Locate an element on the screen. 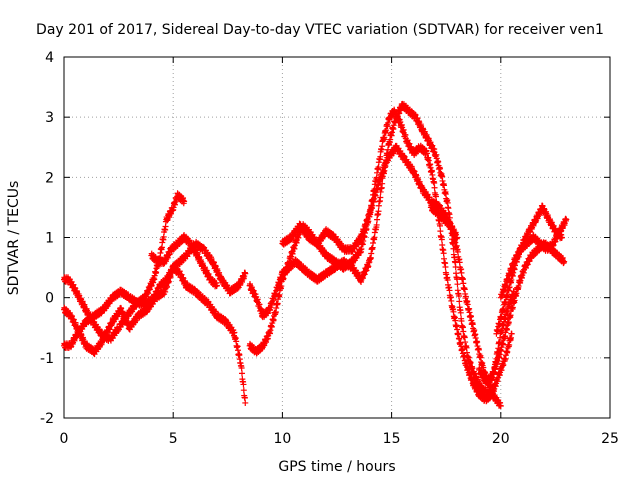  x-tick-label: 10 is located at coordinates (282, 439).